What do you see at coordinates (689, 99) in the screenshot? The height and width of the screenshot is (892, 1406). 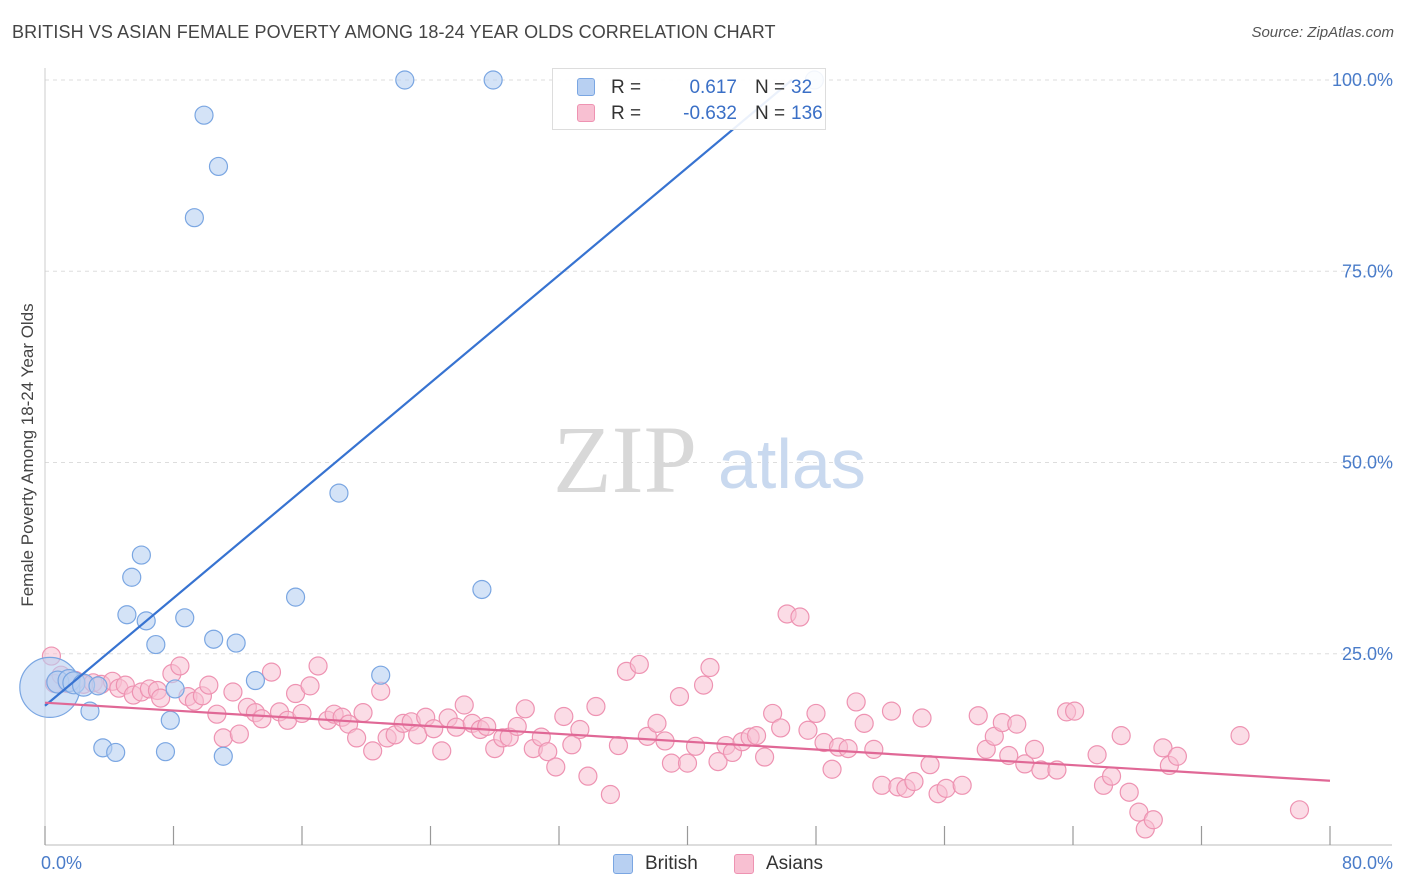 I see `correlation-legend: R = 0.617 N = 32 R = -0.632 N = 136` at bounding box center [689, 99].